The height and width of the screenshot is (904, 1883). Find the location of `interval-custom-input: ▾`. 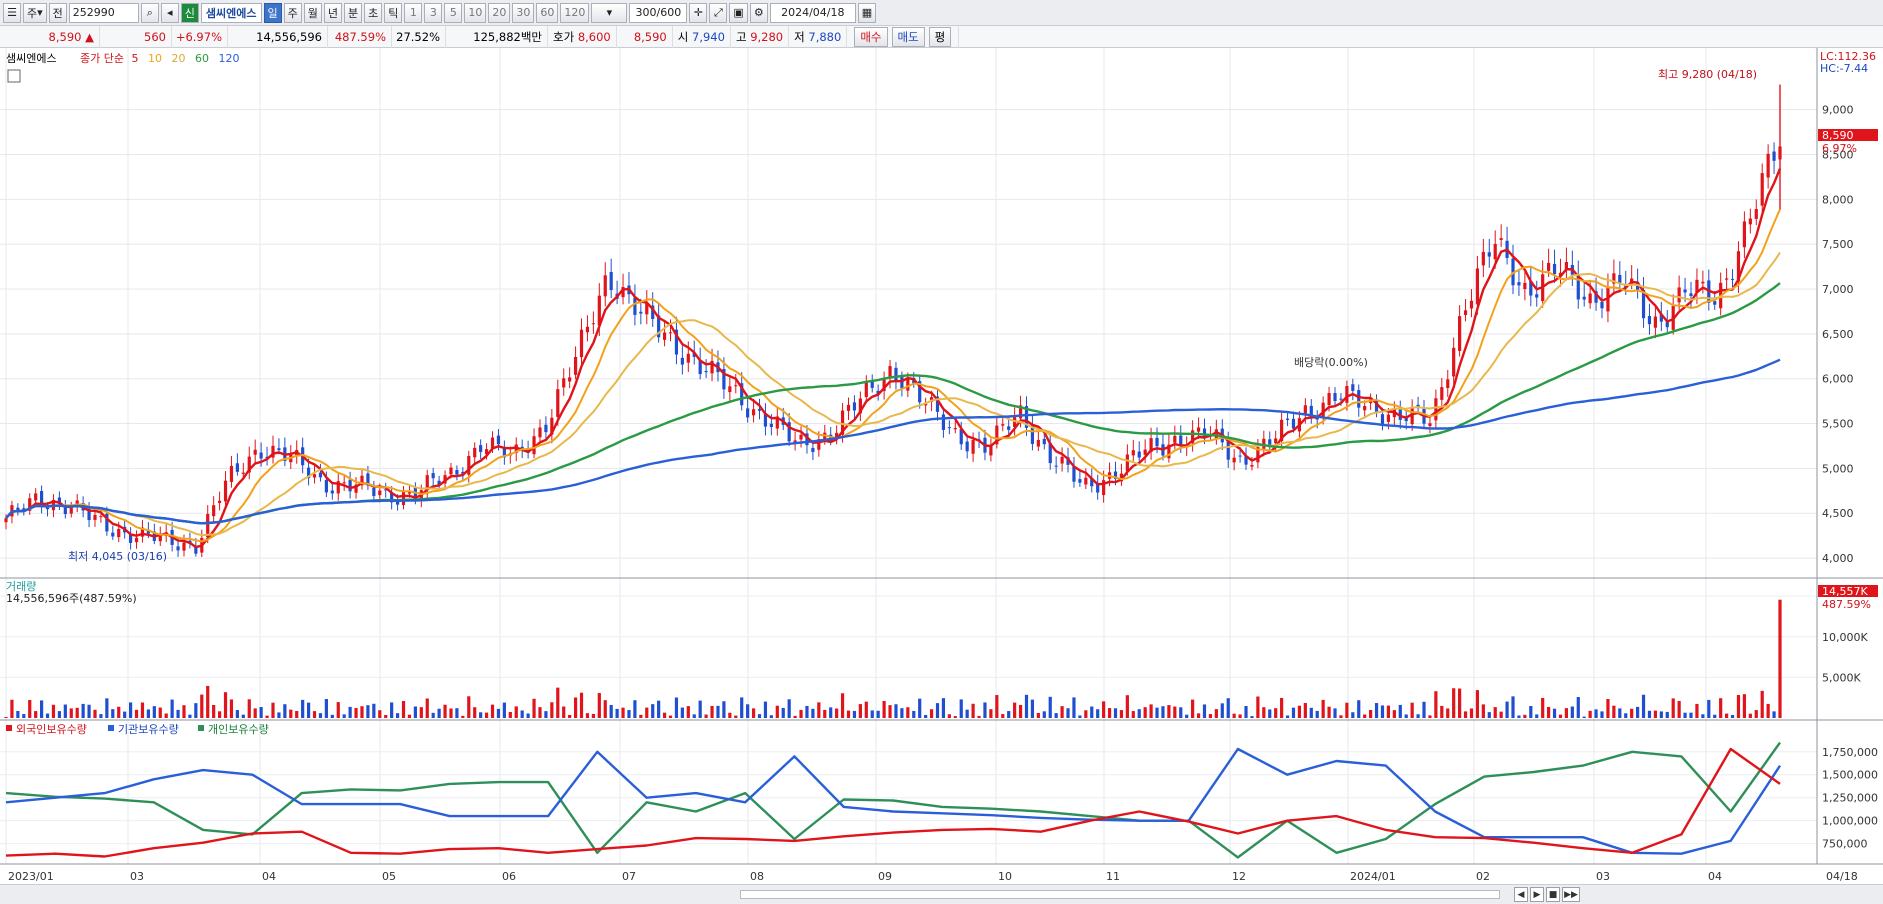

interval-custom-input: ▾ is located at coordinates (609, 12).